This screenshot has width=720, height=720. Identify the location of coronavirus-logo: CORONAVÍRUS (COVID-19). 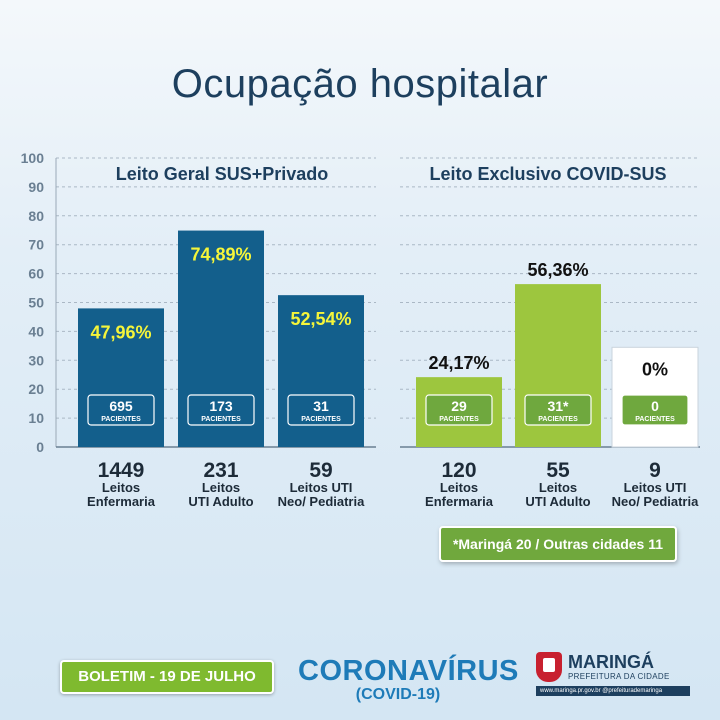
(408, 679).